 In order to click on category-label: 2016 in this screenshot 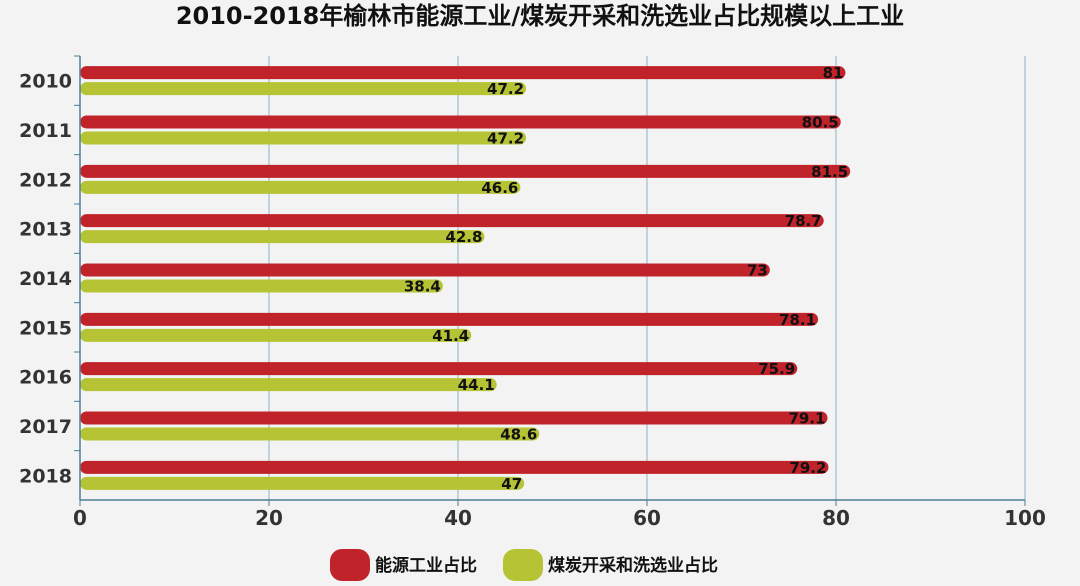, I will do `click(45, 378)`.